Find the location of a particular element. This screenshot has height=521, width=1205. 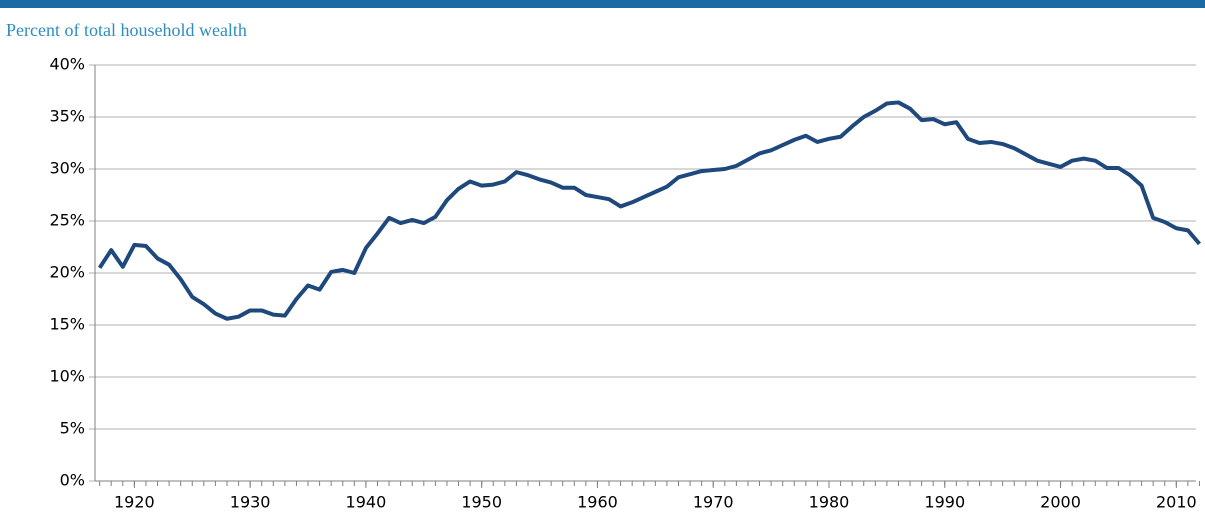

y-tick-label: 10% is located at coordinates (67, 376).